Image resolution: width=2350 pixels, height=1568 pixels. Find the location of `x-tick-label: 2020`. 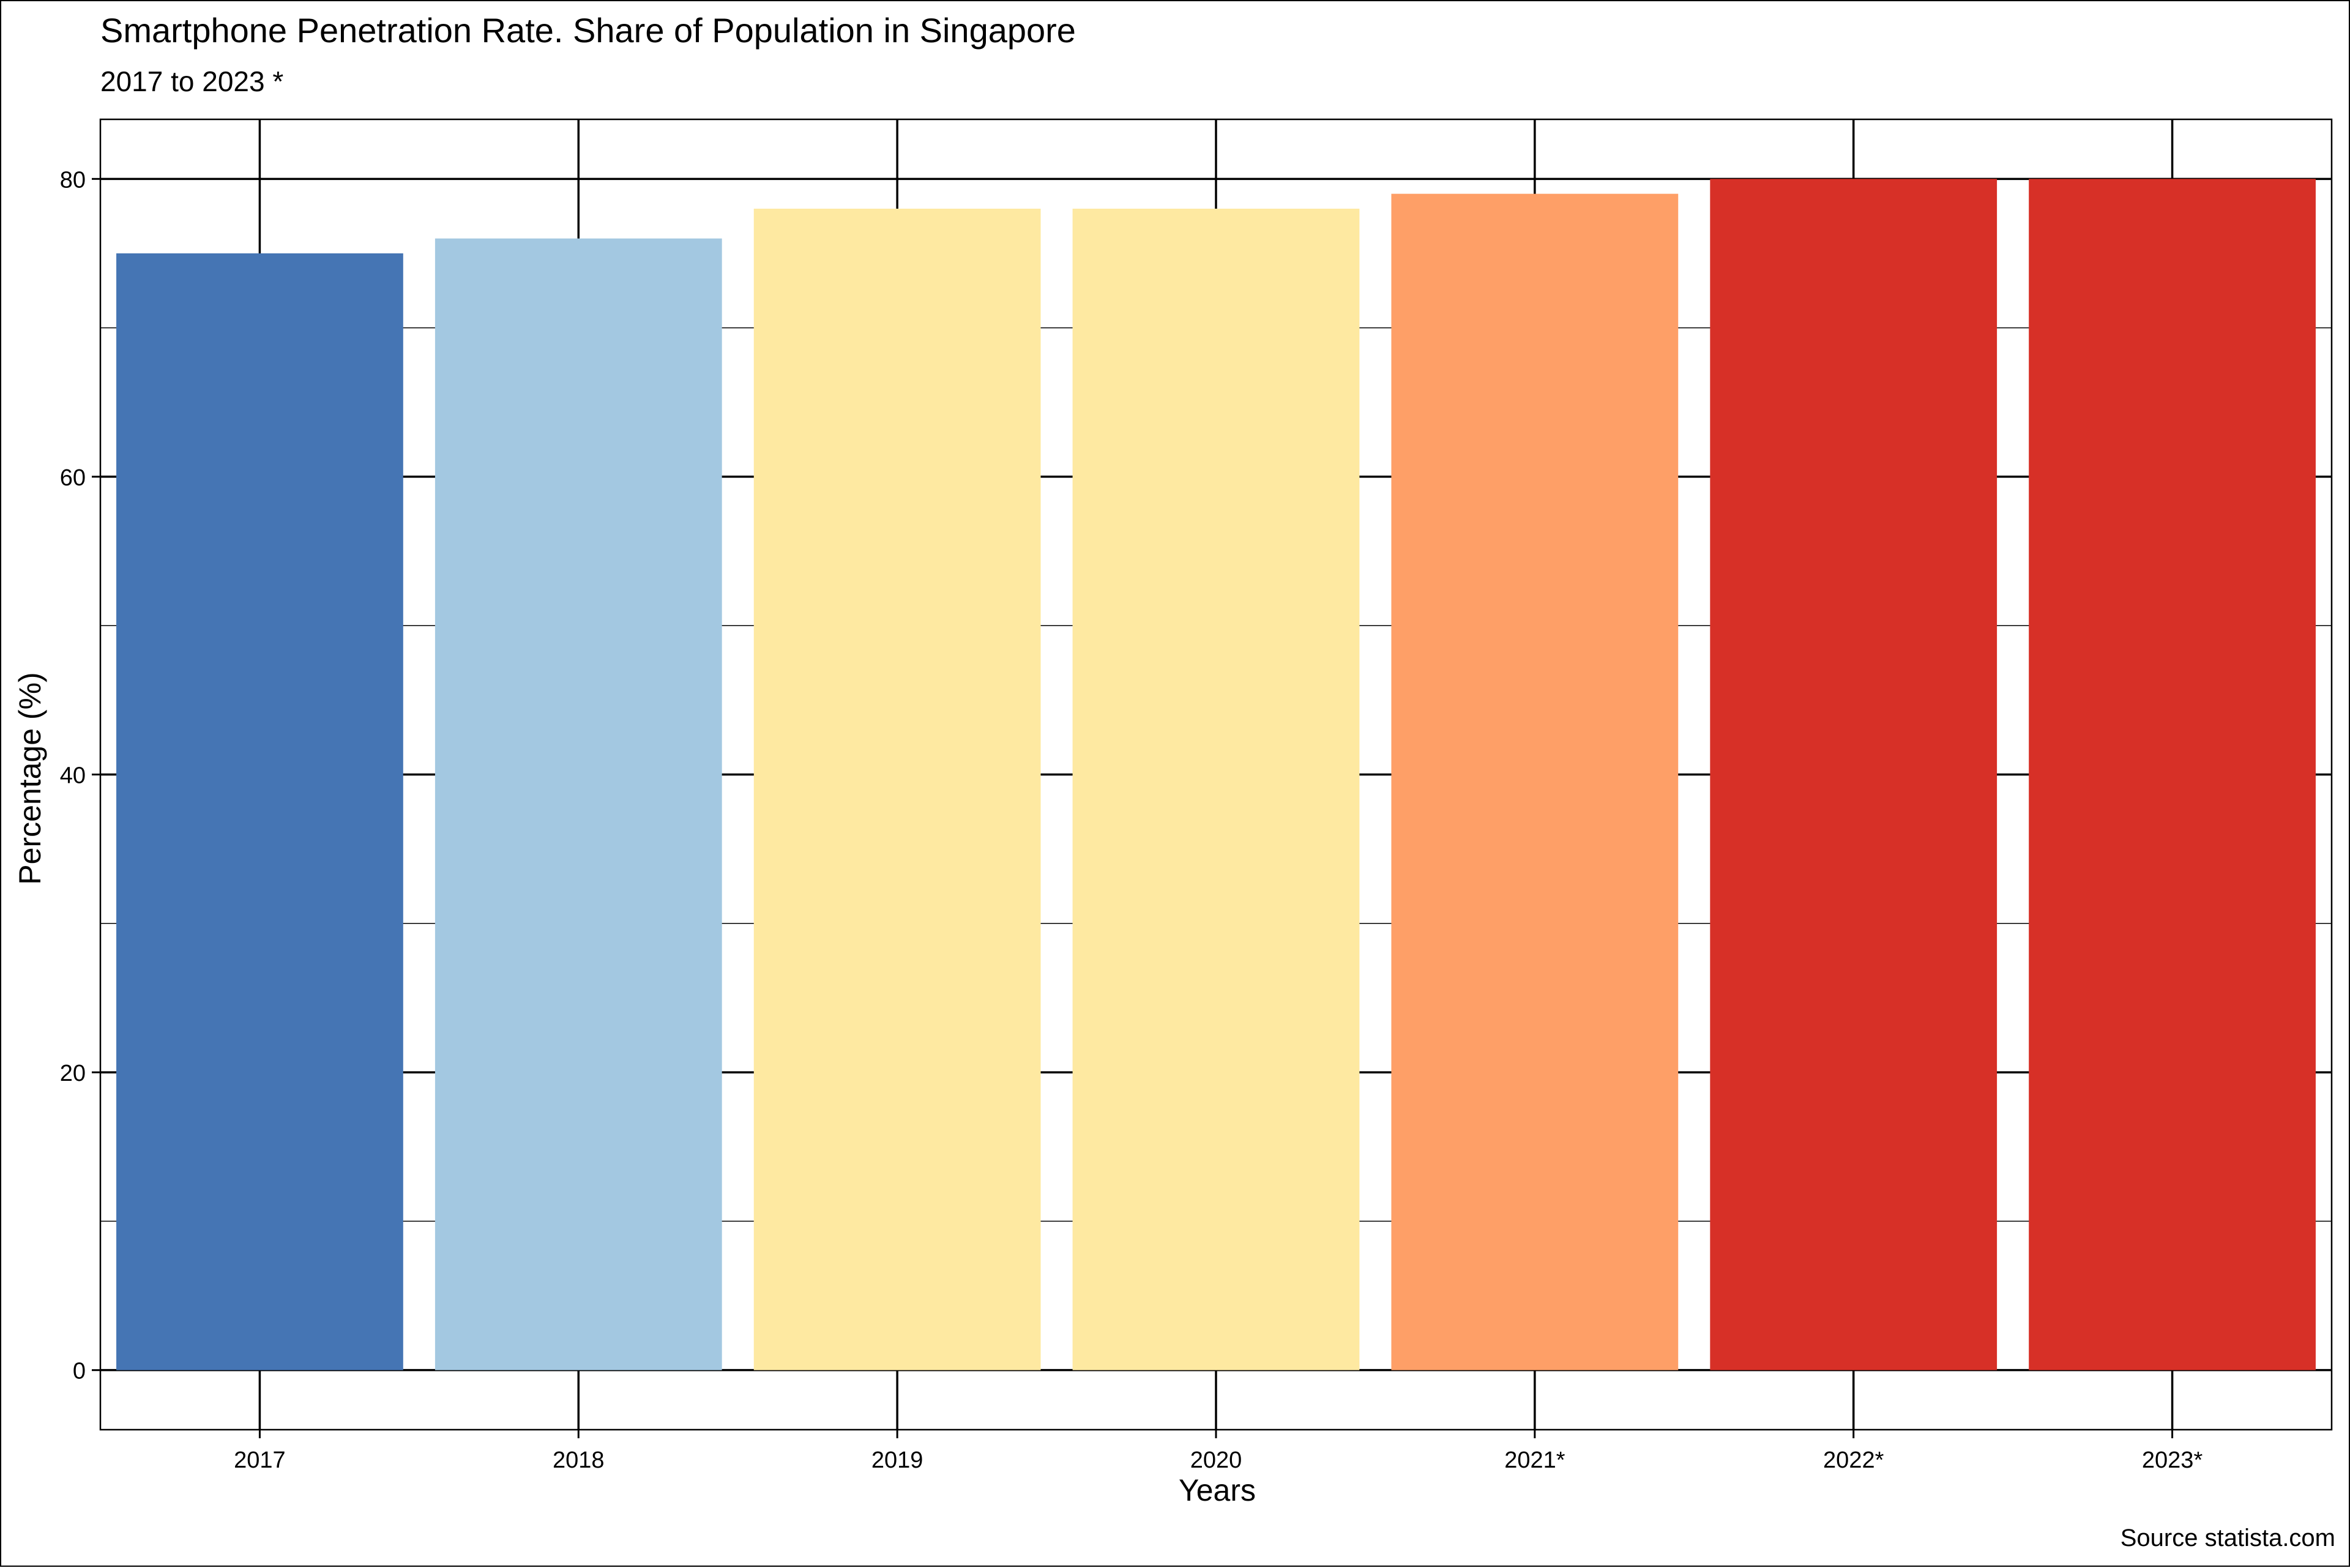

x-tick-label: 2020 is located at coordinates (1216, 1460).